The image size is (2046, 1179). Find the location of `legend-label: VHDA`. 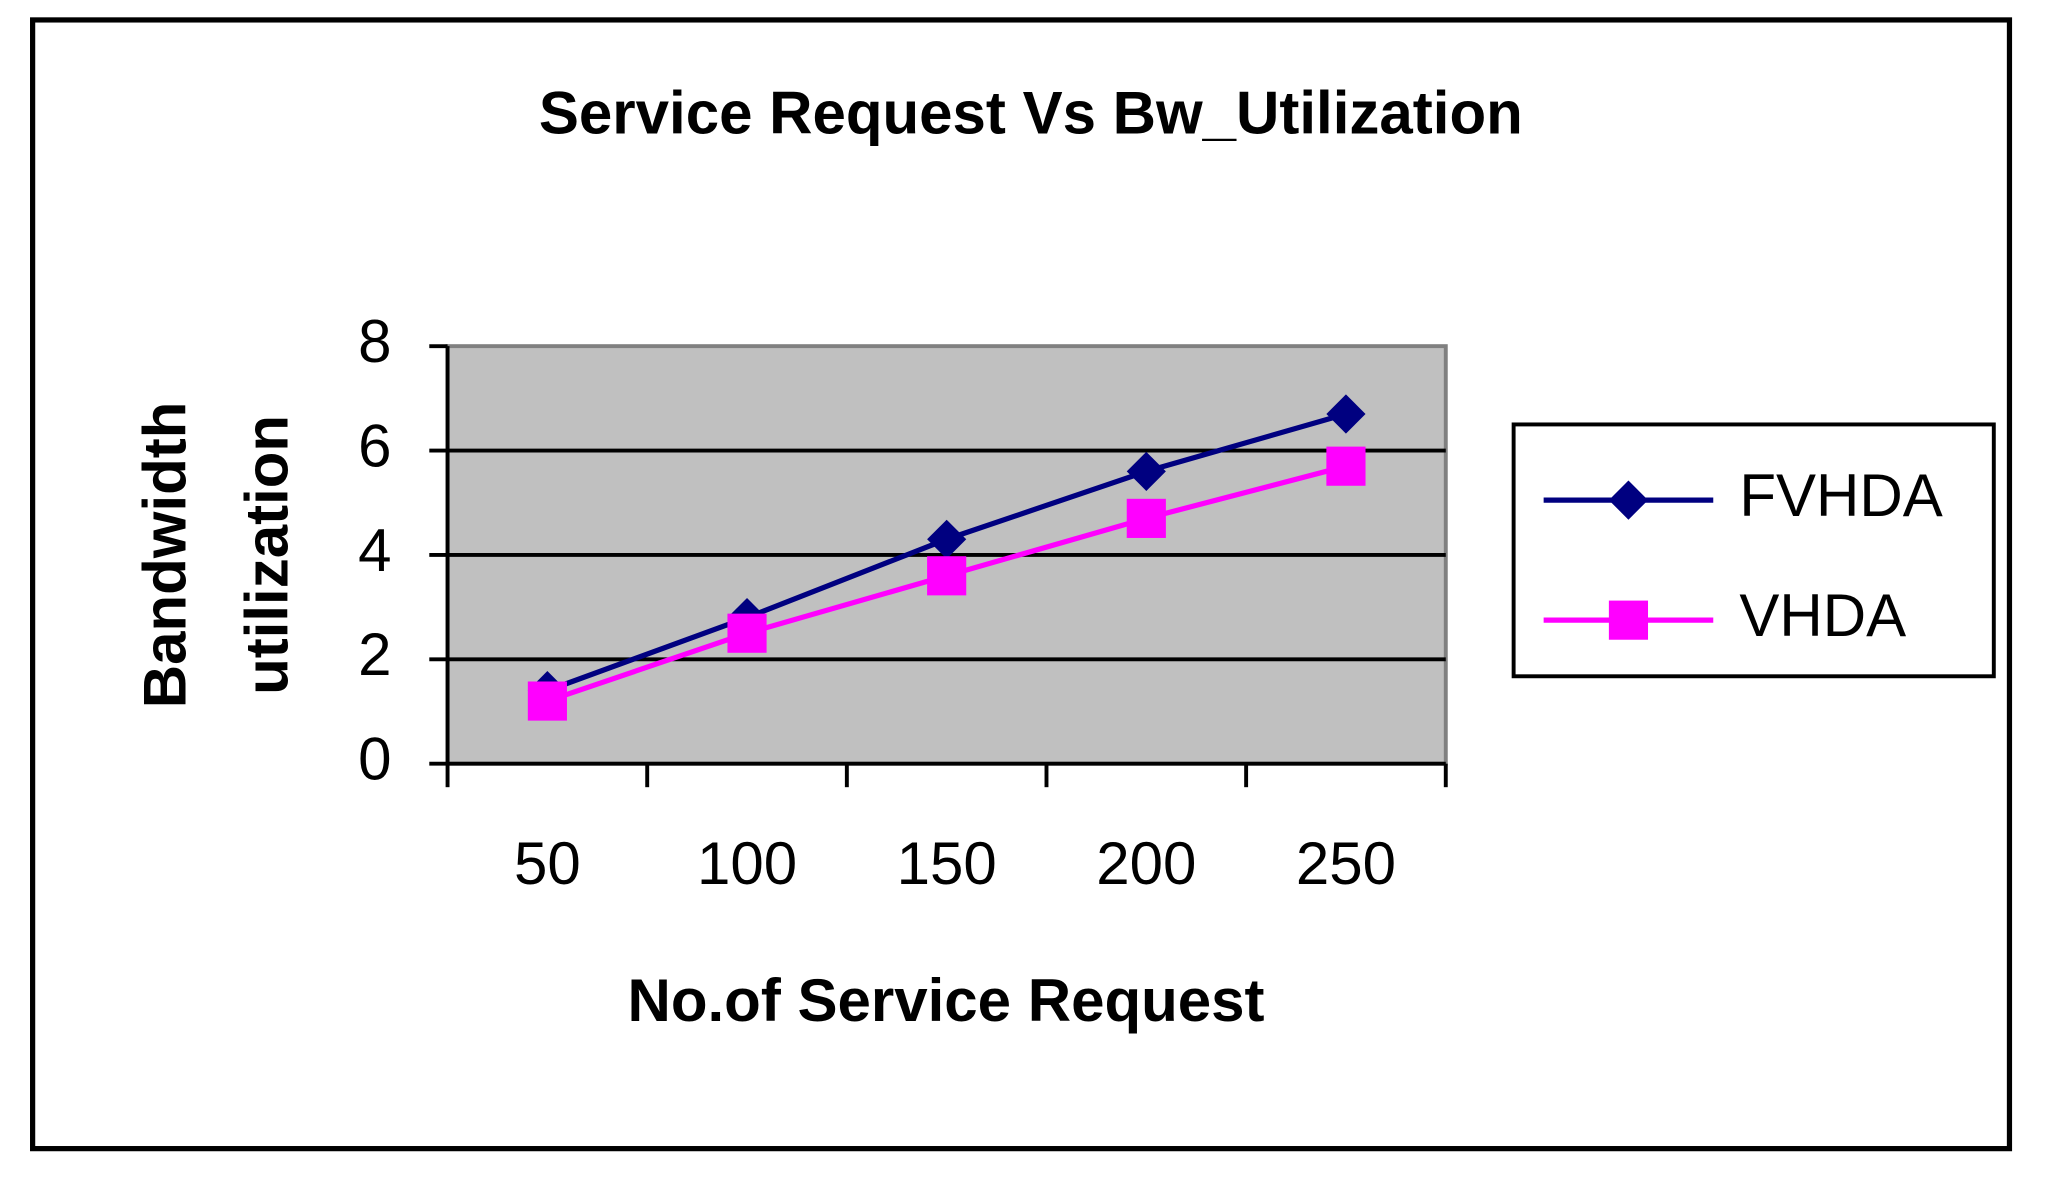

legend-label: VHDA is located at coordinates (1822, 615).